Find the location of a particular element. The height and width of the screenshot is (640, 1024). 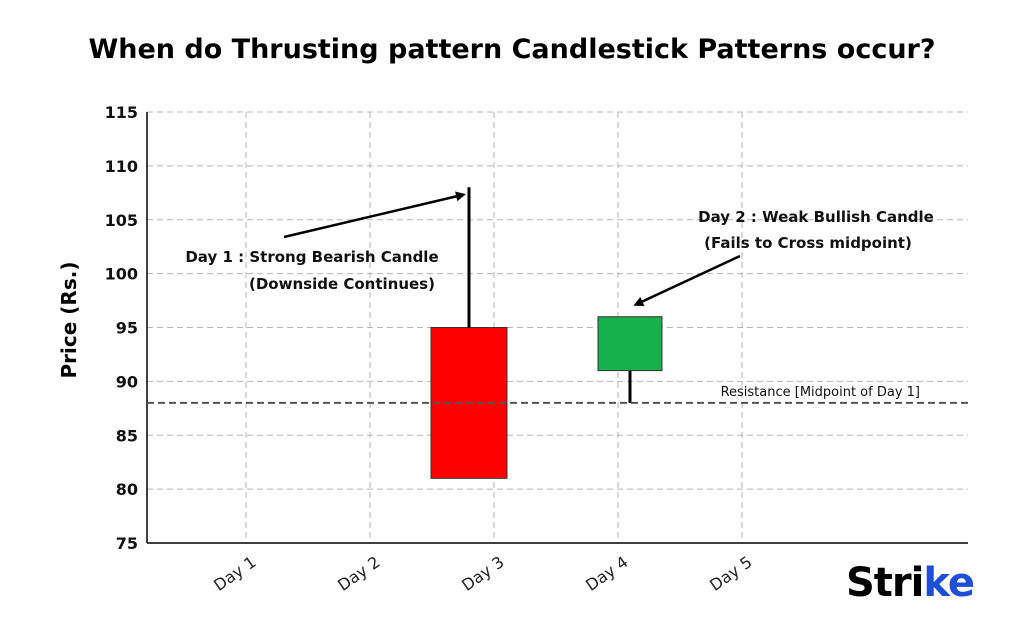

x-tick-label: Day 4 is located at coordinates (606, 573).